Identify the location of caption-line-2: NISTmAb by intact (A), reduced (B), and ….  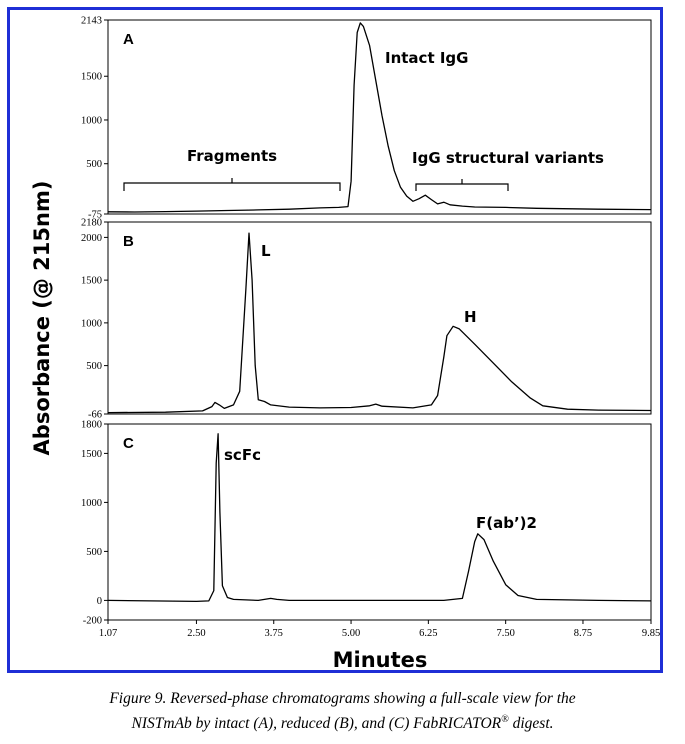
(342, 721).